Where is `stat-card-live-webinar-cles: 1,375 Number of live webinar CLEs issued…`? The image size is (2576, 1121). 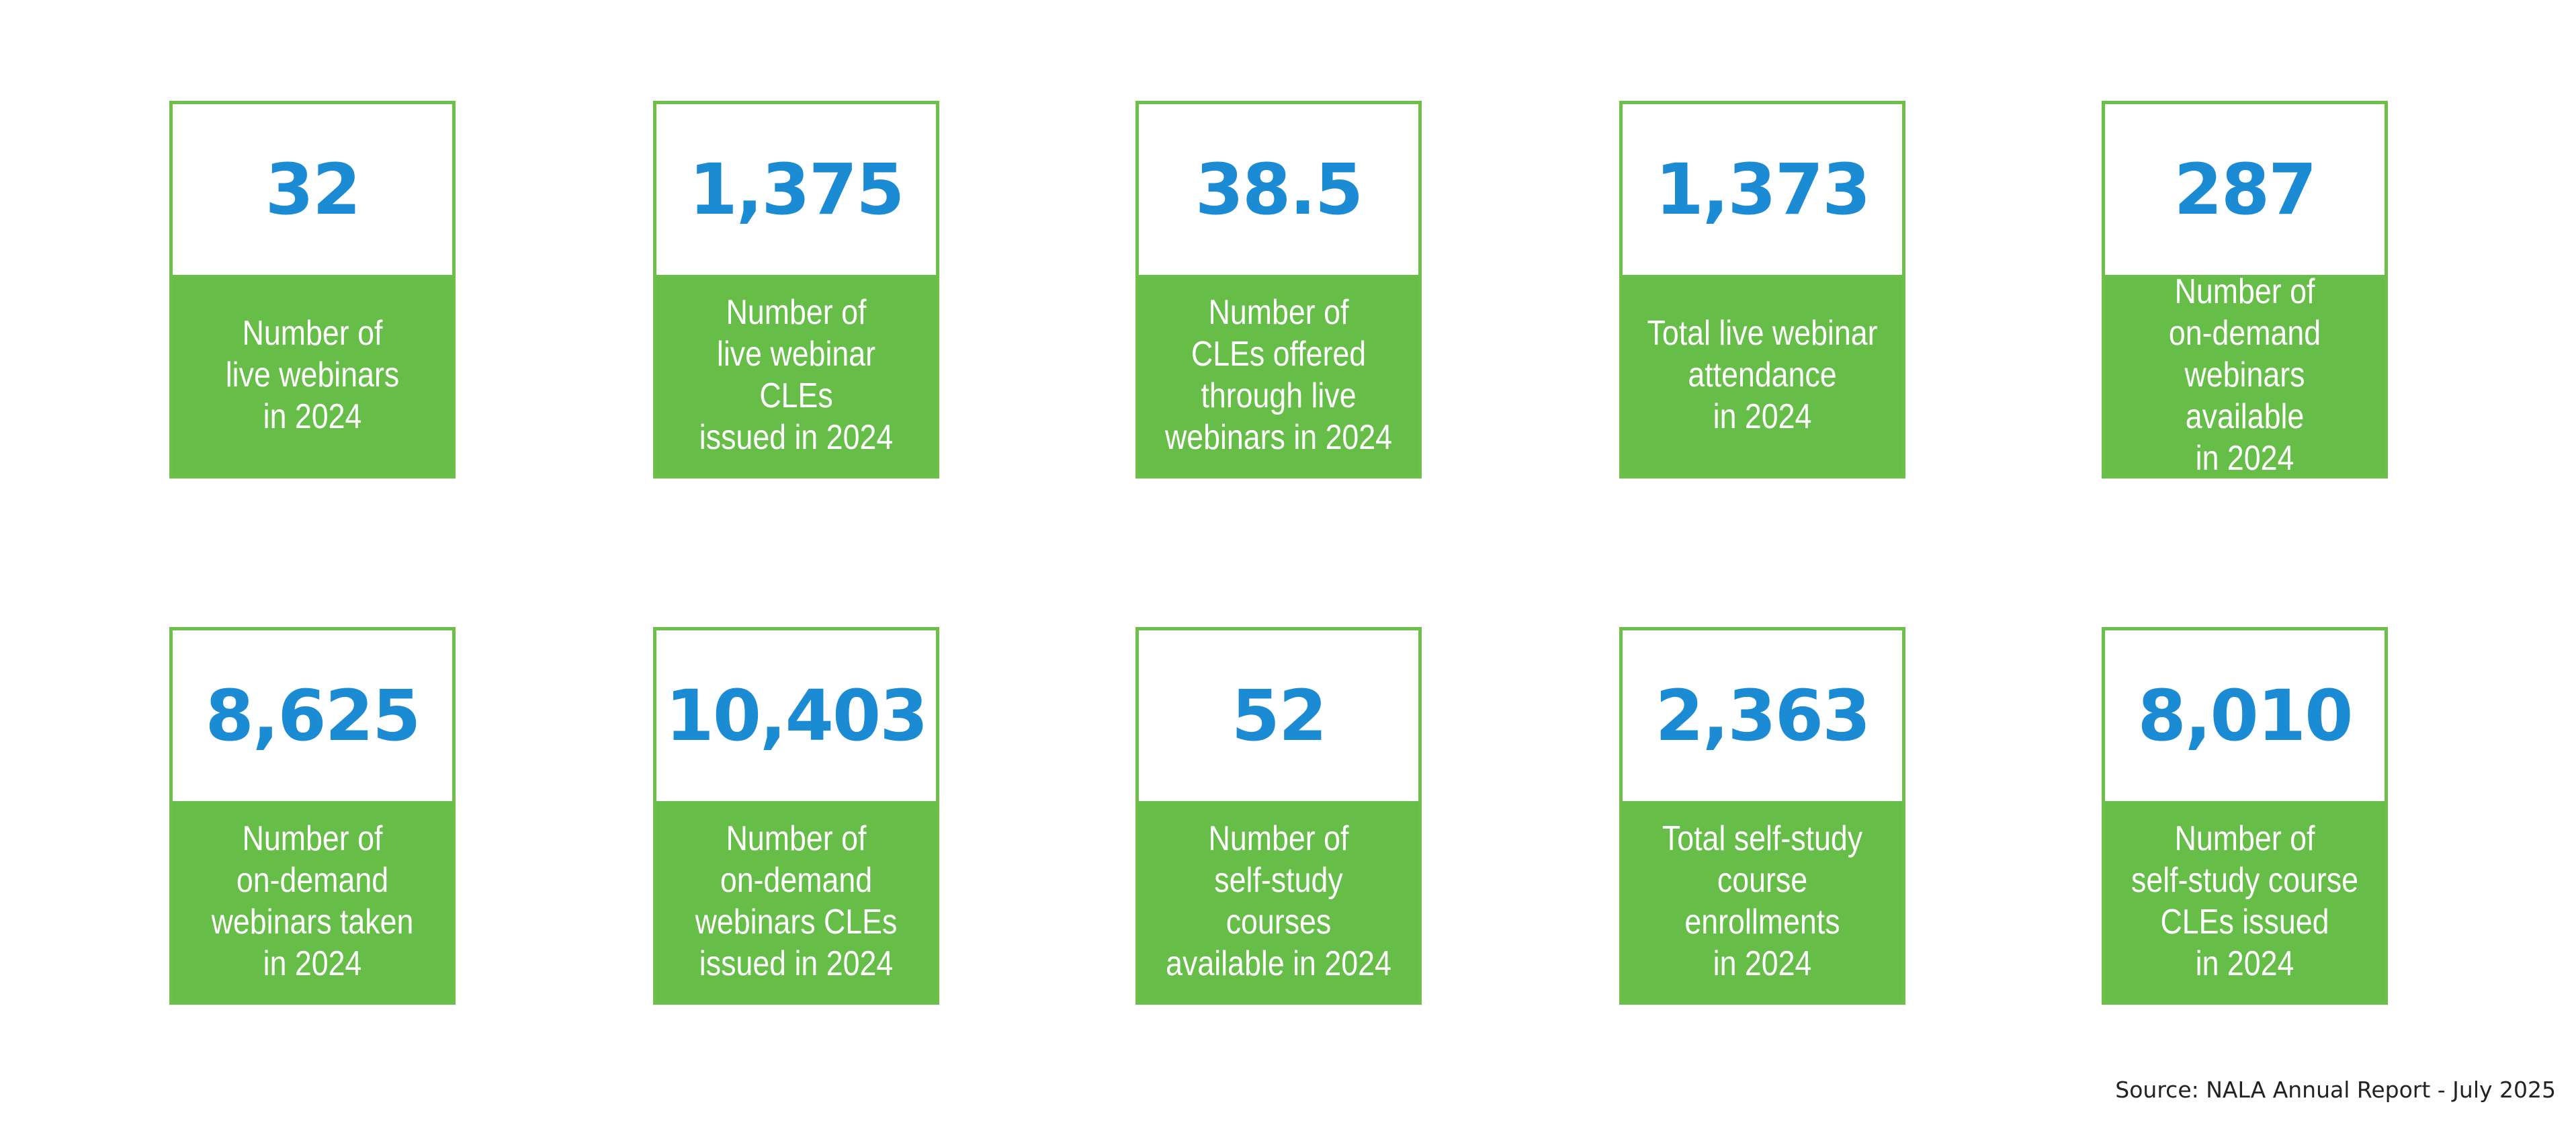 stat-card-live-webinar-cles: 1,375 Number of live webinar CLEs issued… is located at coordinates (796, 290).